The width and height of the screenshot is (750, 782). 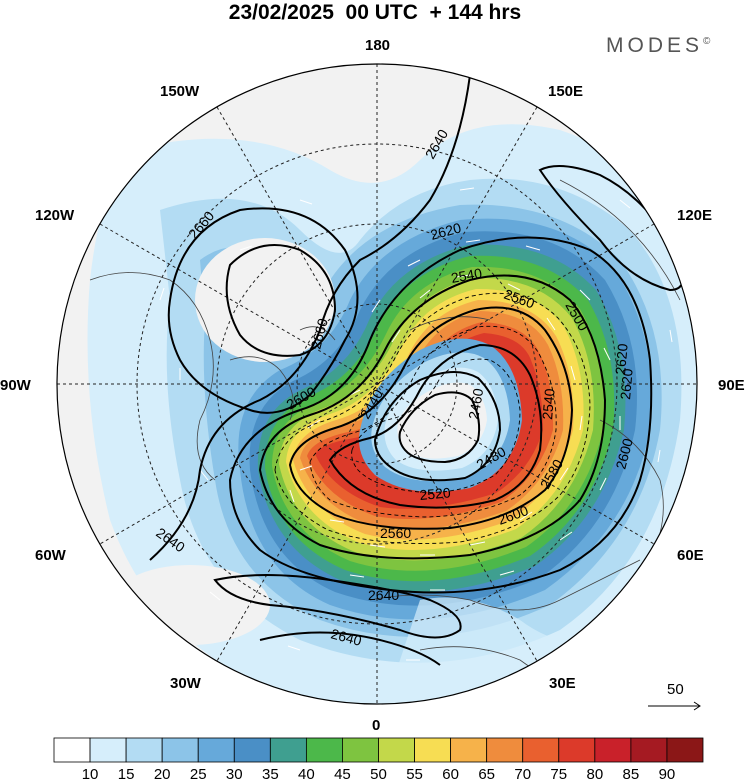 I want to click on coast-canada-islands, so click(x=317, y=333).